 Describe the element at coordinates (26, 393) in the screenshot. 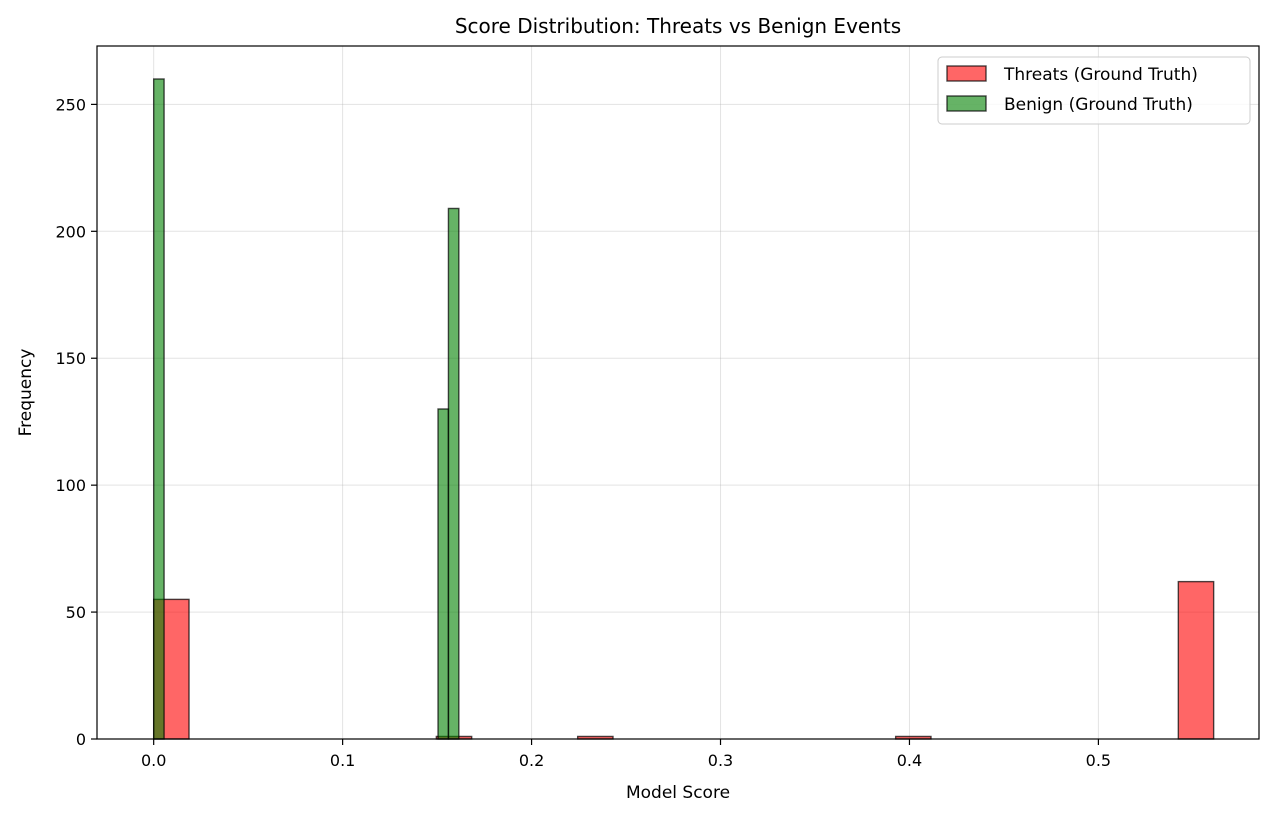

I see `y-axis-label: Frequency` at that location.